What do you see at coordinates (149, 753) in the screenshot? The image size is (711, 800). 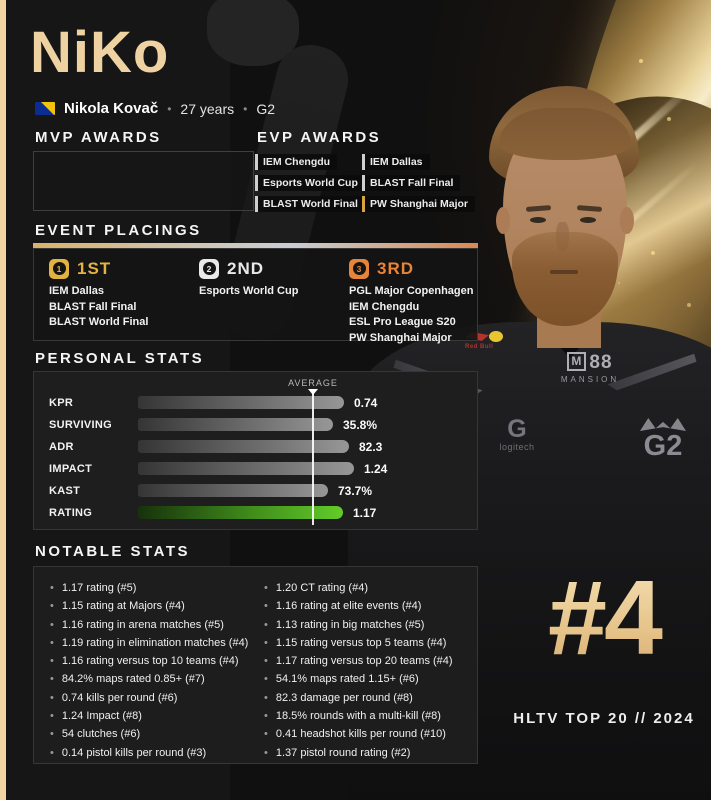 I see `notable-stat-item: • 0.14 pistol kills per round (#3)` at bounding box center [149, 753].